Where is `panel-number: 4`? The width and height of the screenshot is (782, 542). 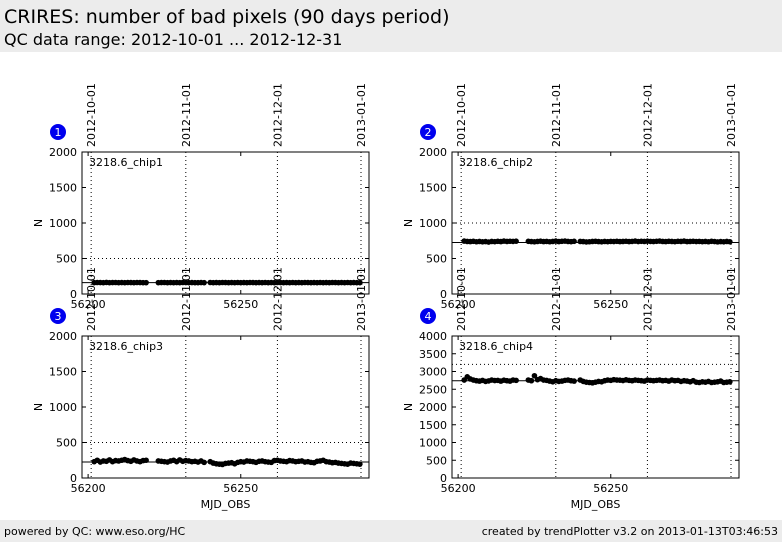 panel-number: 4 is located at coordinates (428, 316).